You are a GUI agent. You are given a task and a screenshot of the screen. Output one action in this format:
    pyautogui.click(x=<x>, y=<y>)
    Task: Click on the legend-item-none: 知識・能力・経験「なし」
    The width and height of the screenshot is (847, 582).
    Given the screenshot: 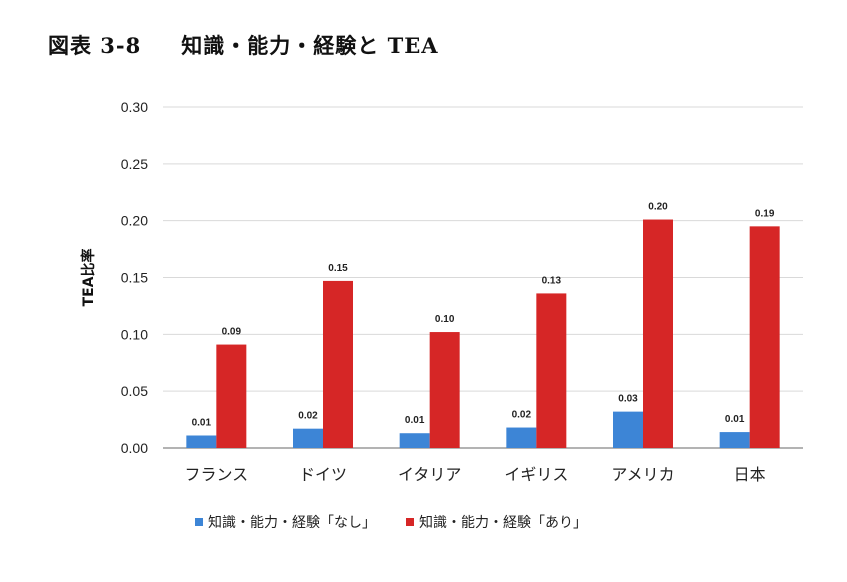 What is the action you would take?
    pyautogui.click(x=285, y=522)
    